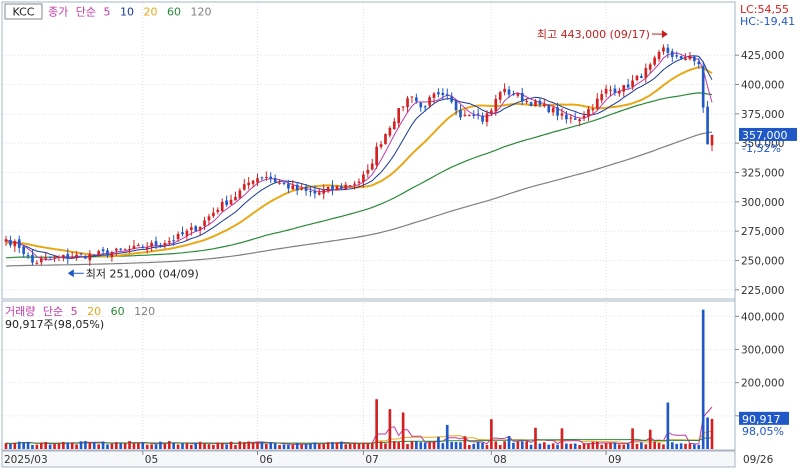 The image size is (800, 469). Describe the element at coordinates (80, 311) in the screenshot. I see `volume-legend: 거래량 단순 5 20 60 120` at that location.